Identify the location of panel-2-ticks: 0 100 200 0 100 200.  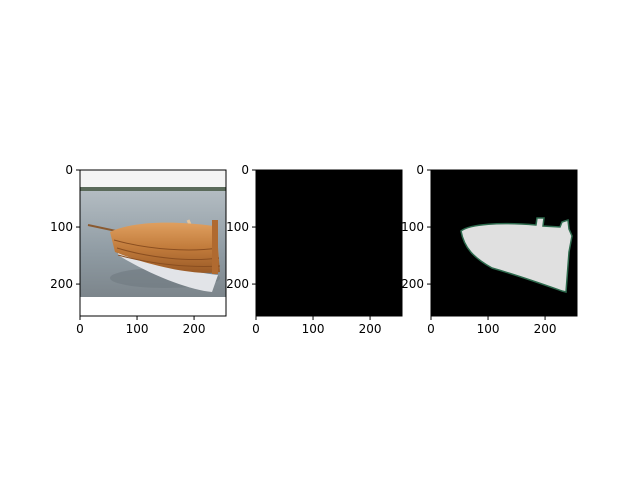
(303, 249).